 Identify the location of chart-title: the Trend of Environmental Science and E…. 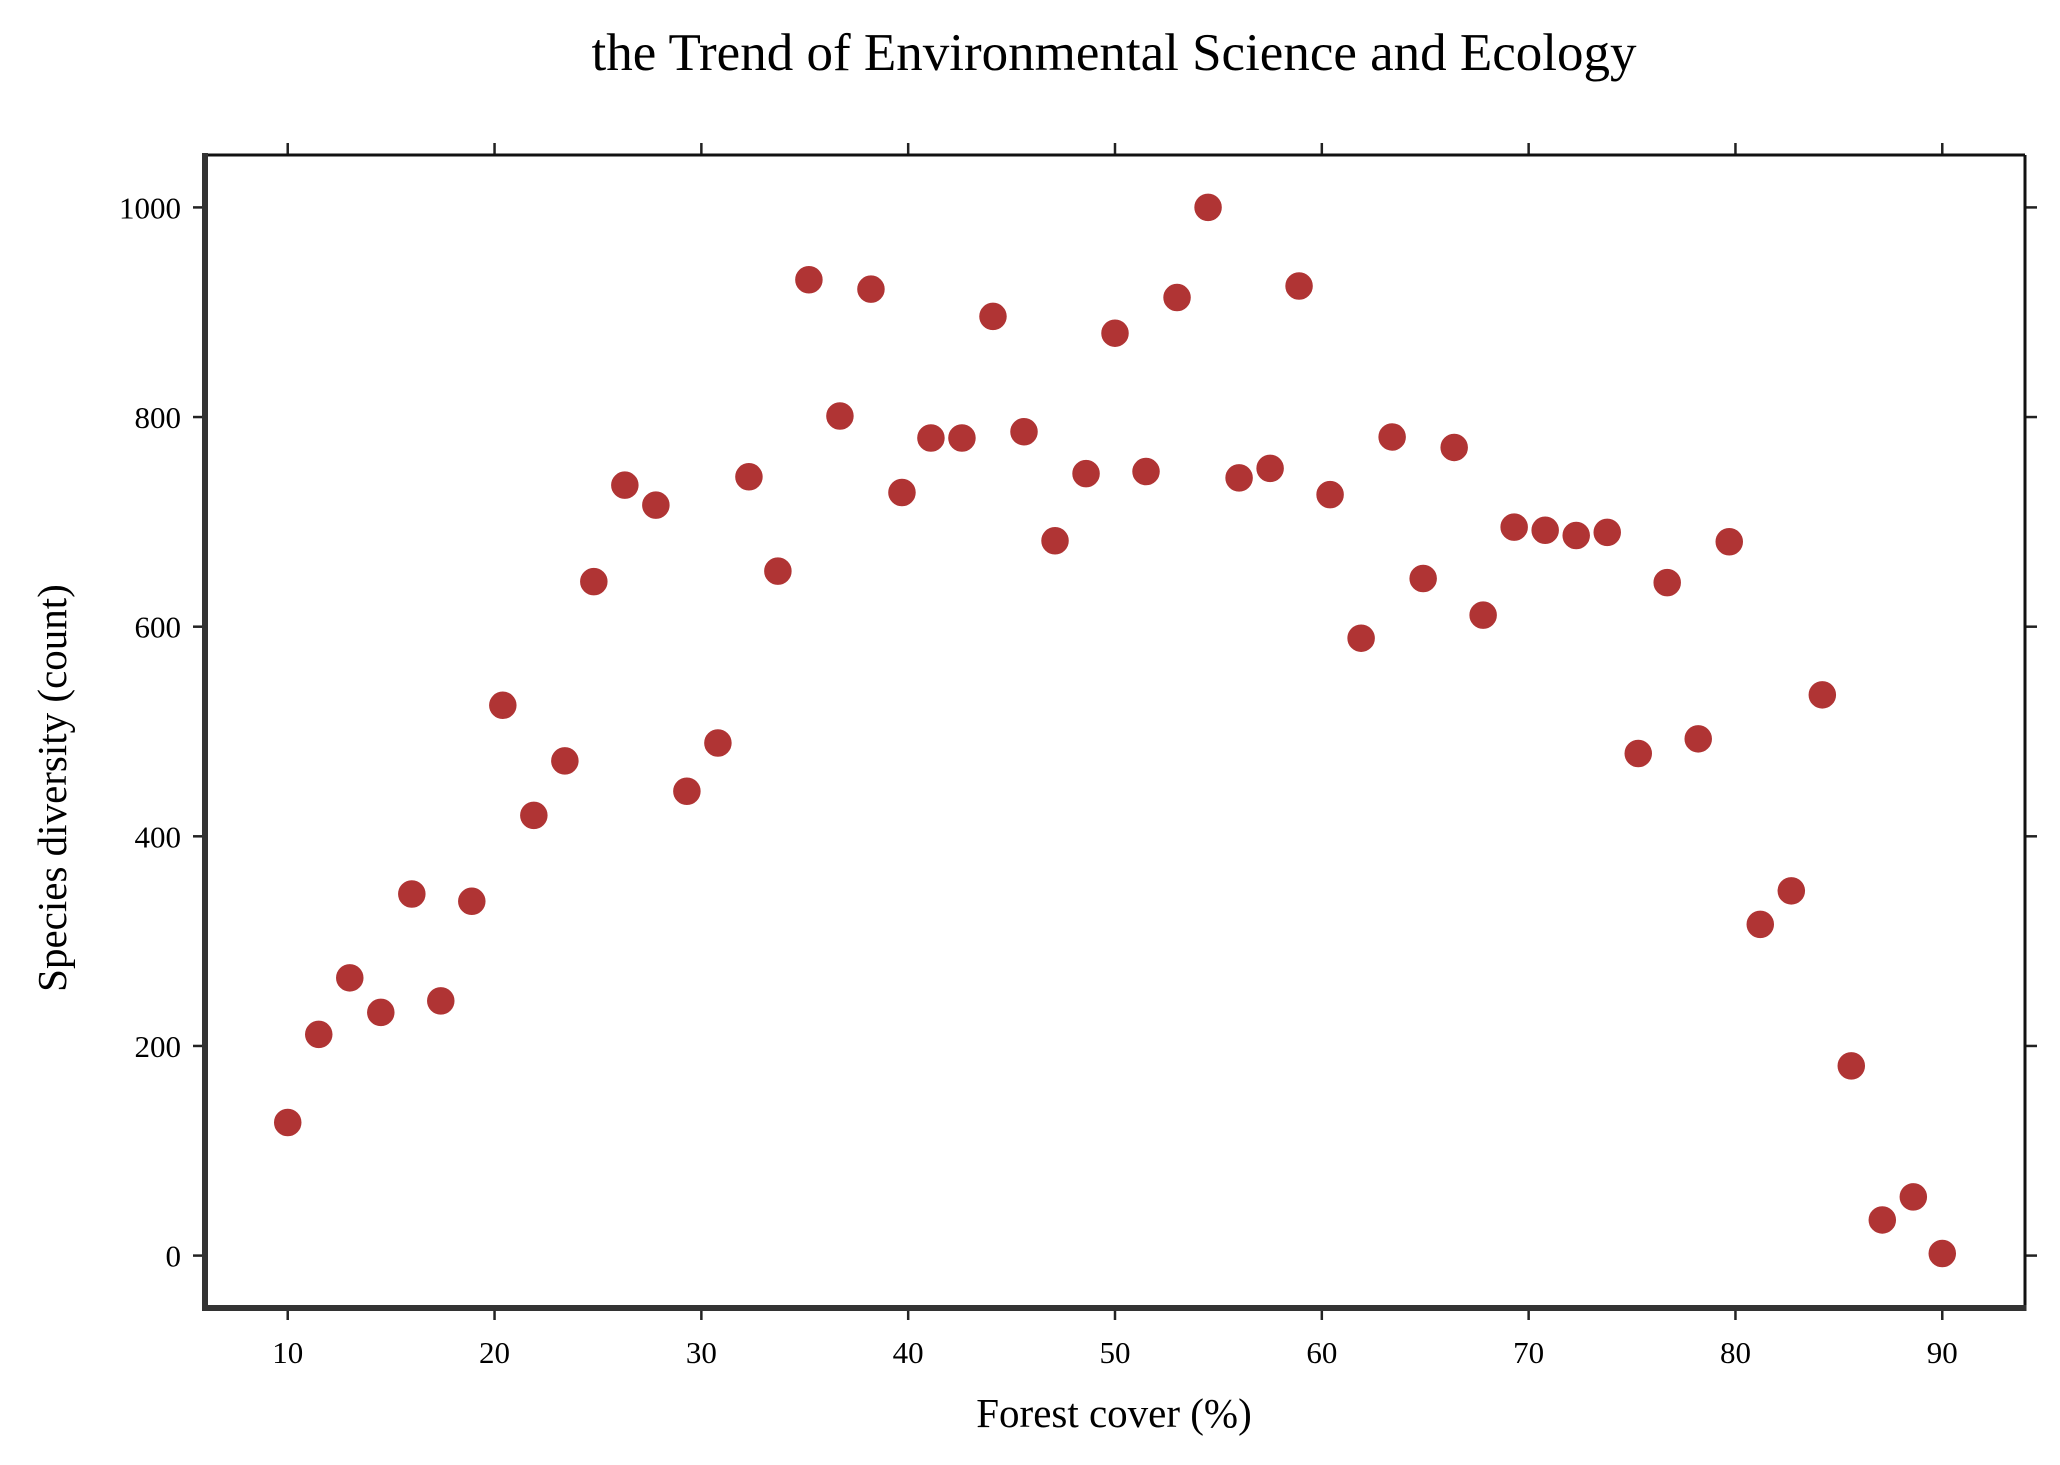
(1114, 53).